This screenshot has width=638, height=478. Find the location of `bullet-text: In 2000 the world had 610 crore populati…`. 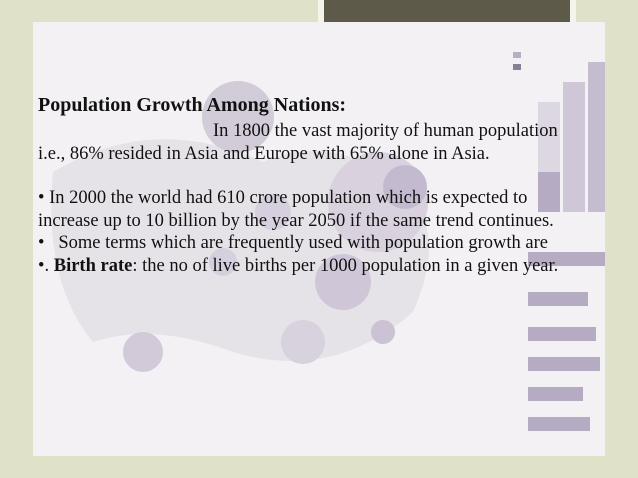

bullet-text: In 2000 the world had 610 crore populati… is located at coordinates (296, 209).